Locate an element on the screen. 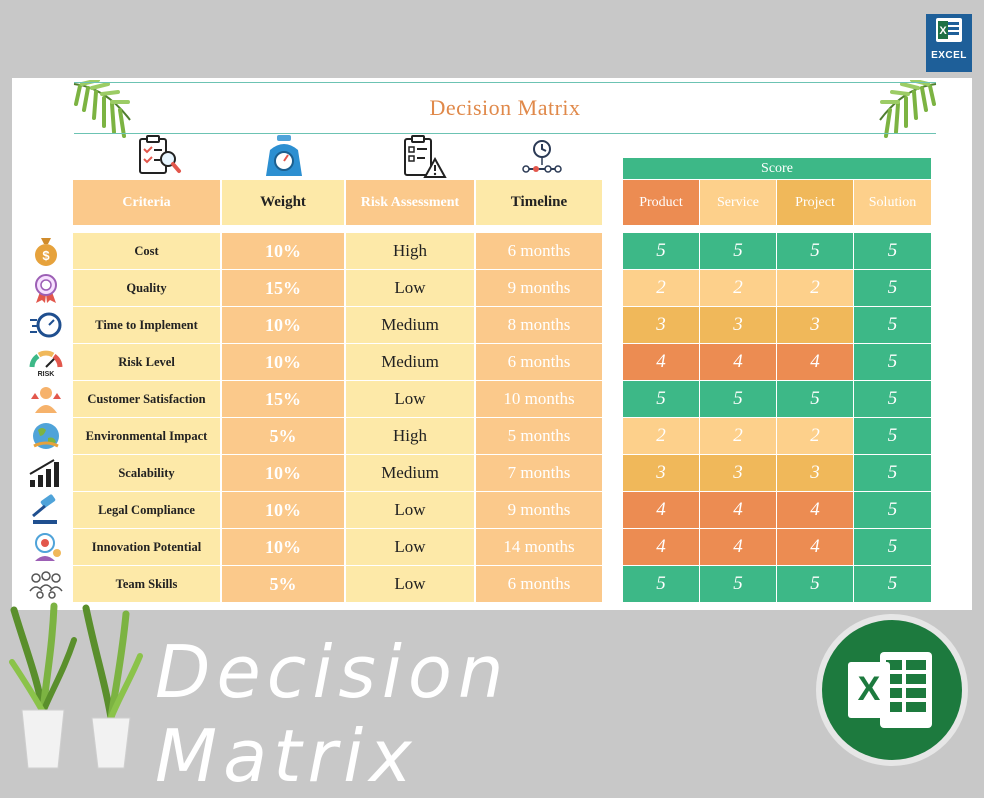 The image size is (984, 798). header-product: Product is located at coordinates (661, 202).